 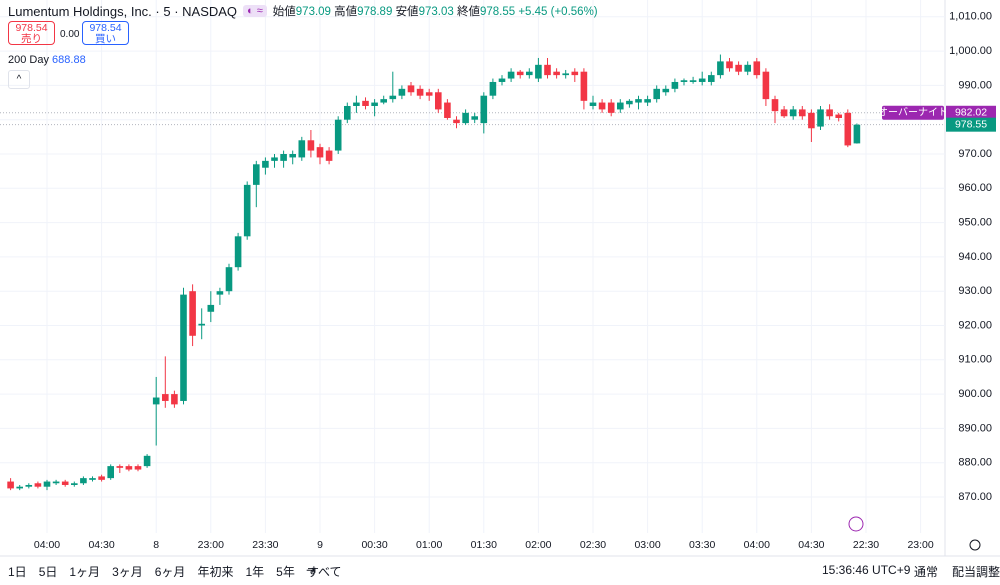 What do you see at coordinates (346, 12) in the screenshot?
I see `legend-label: 高値` at bounding box center [346, 12].